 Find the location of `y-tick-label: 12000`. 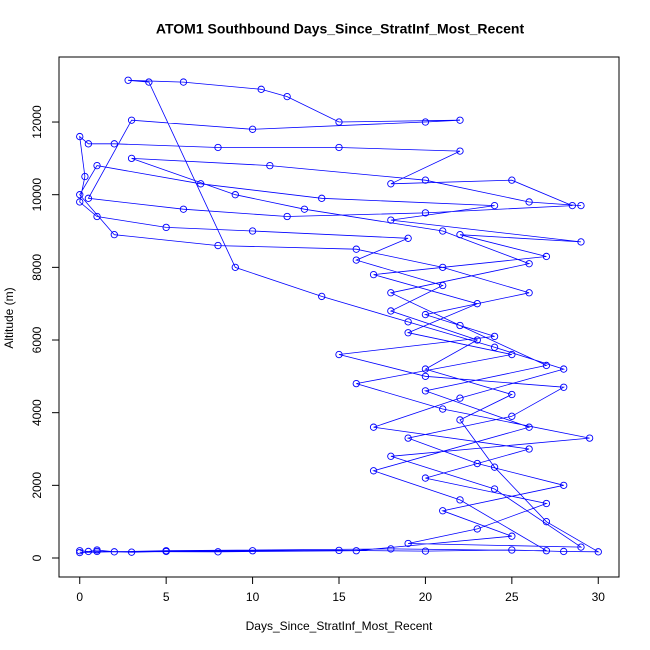

y-tick-label: 12000 is located at coordinates (37, 122).